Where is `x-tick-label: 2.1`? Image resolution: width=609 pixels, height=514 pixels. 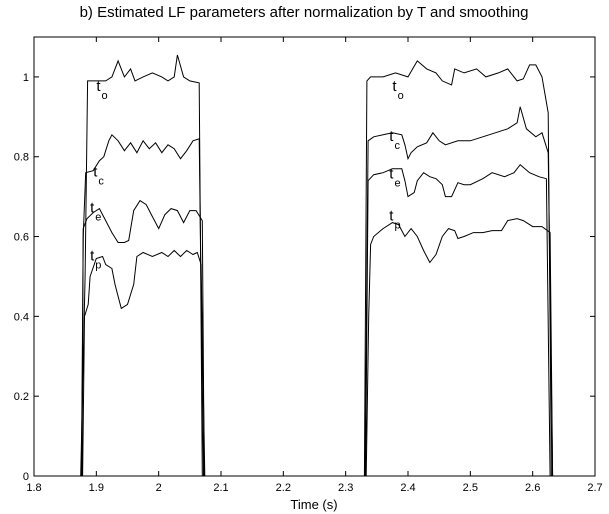
x-tick-label: 2.1 is located at coordinates (220, 488).